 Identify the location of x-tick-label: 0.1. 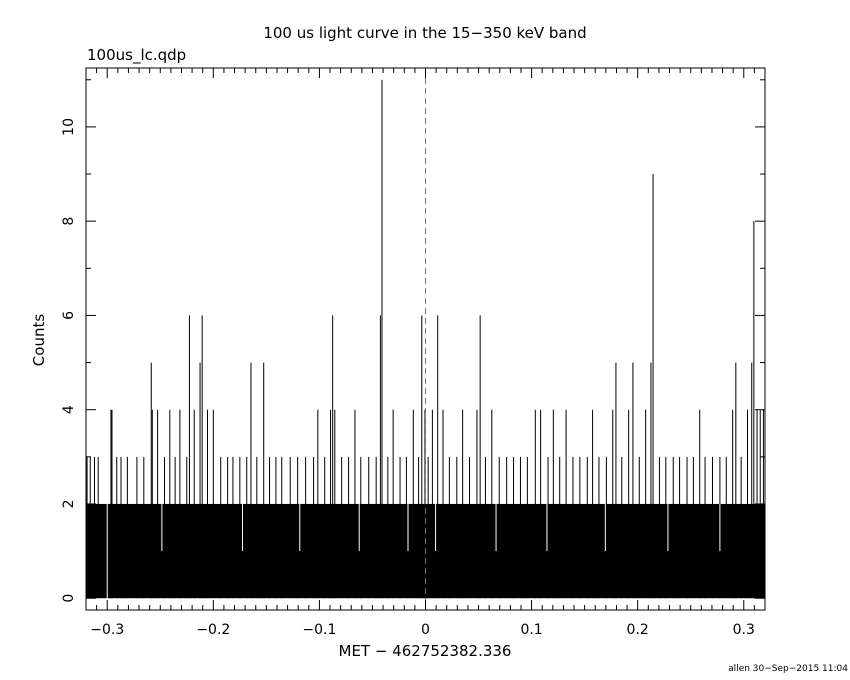
(531, 630).